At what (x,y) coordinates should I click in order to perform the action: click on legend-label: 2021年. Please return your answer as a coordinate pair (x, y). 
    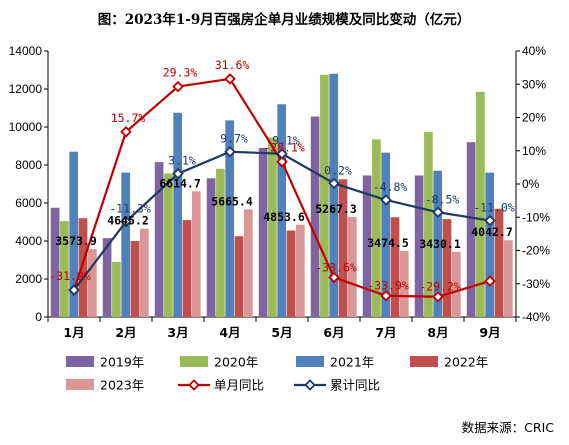
    Looking at the image, I should click on (352, 362).